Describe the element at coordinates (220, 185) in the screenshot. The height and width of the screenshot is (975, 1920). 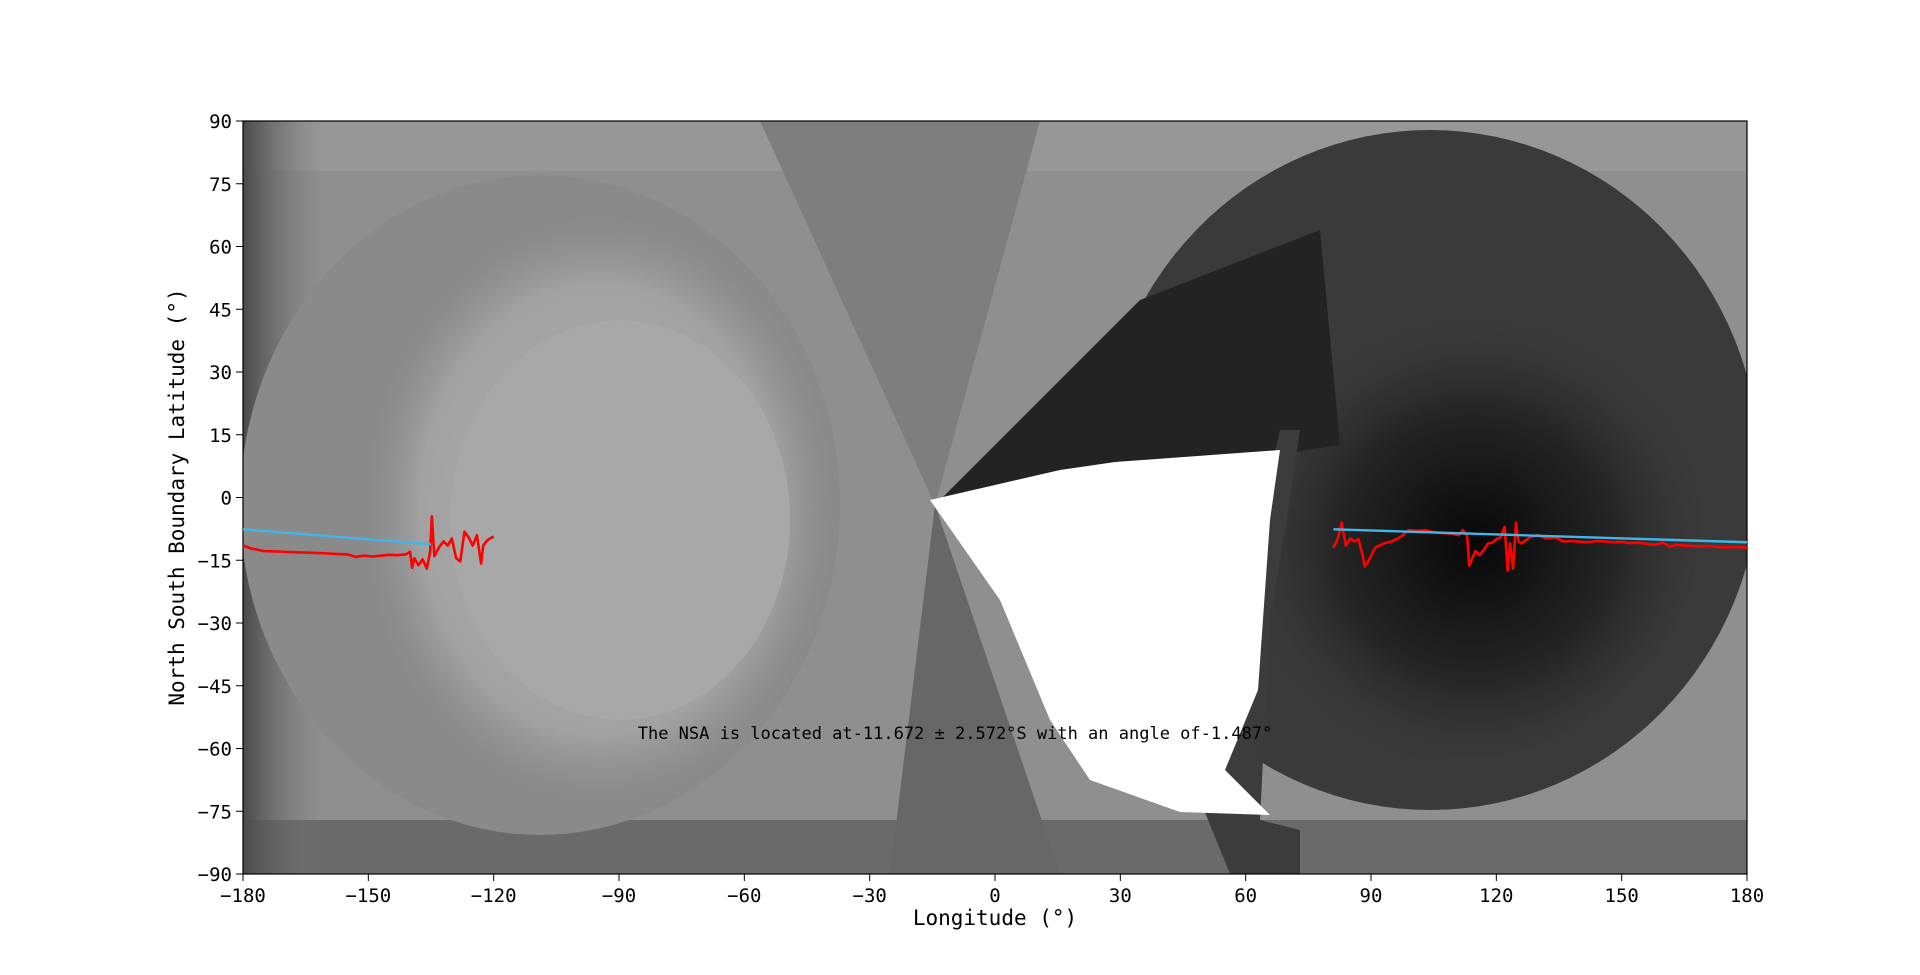
I see `y-tick-label: 75` at that location.